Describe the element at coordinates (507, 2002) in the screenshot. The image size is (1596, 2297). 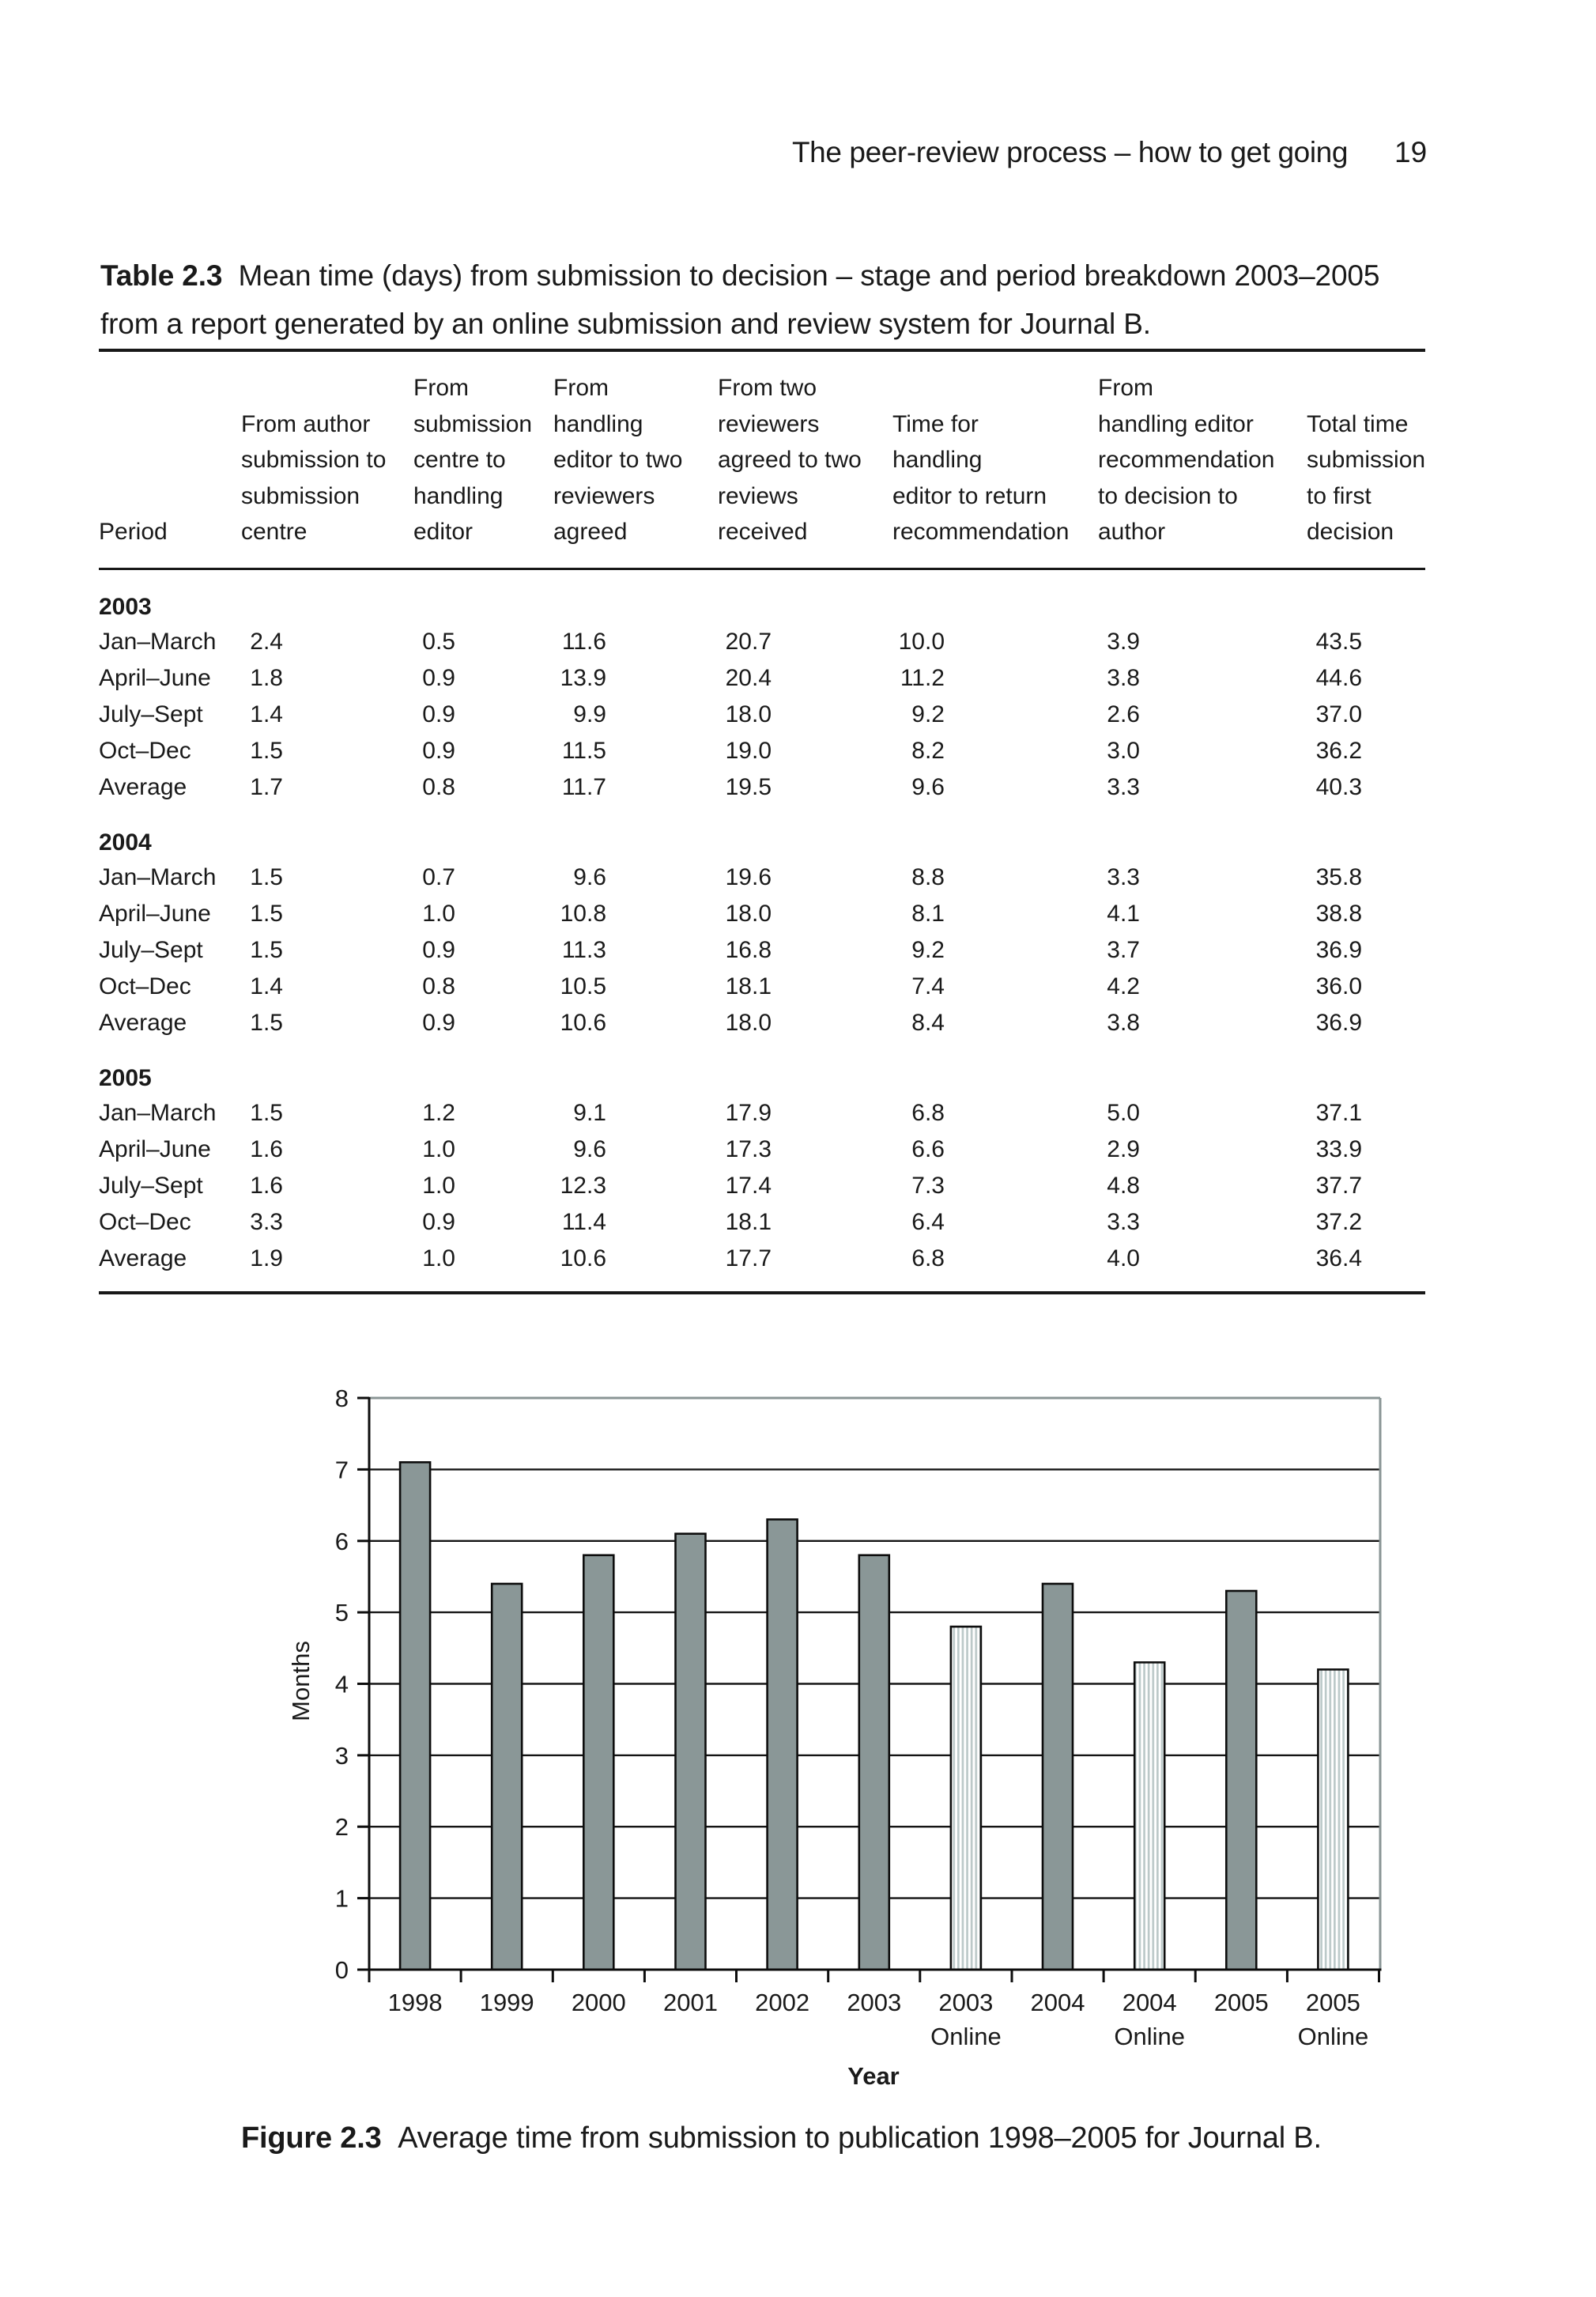
I see `svg-text: 1999` at that location.